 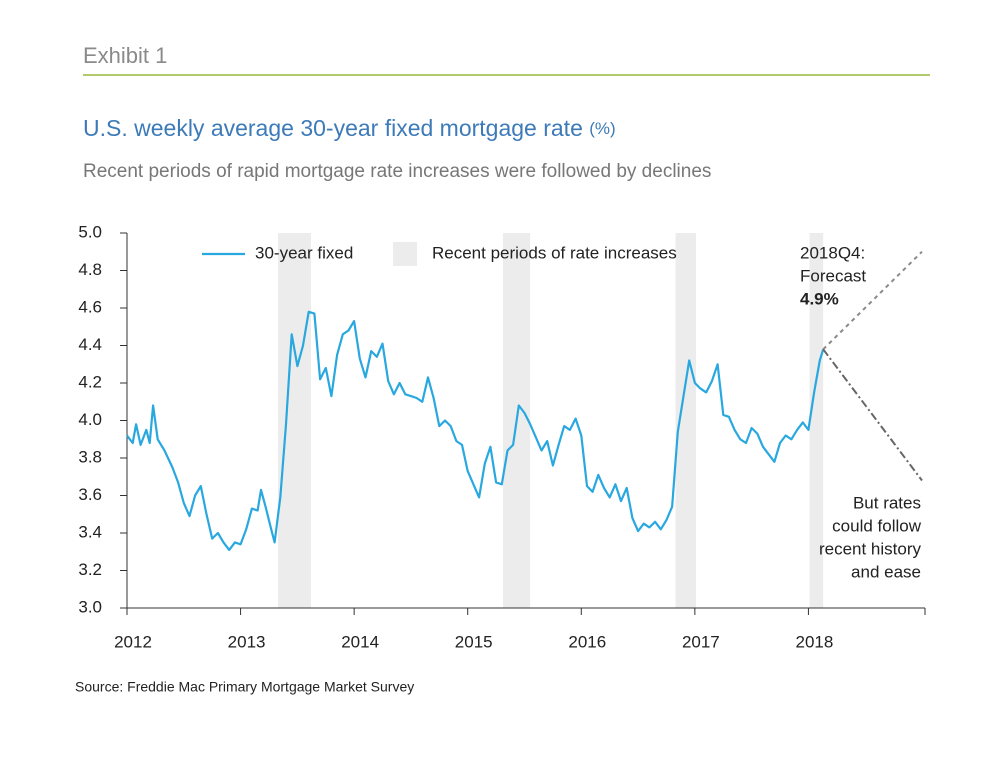 What do you see at coordinates (815, 641) in the screenshot?
I see `x-tick-label: 2018` at bounding box center [815, 641].